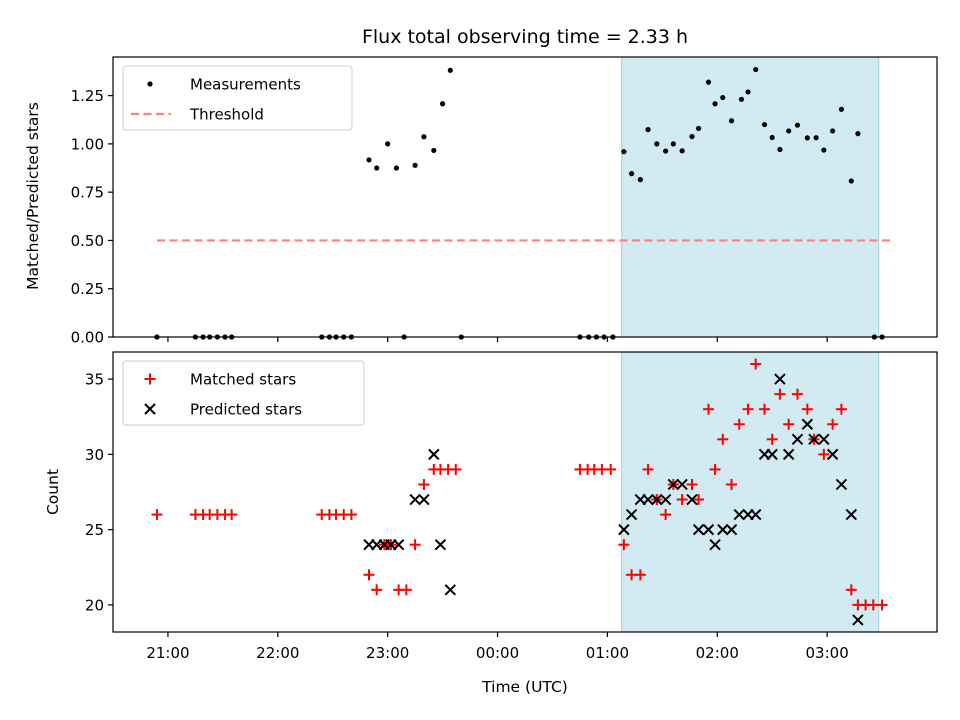  What do you see at coordinates (246, 410) in the screenshot?
I see `bottom-legend-label: Predicted stars` at bounding box center [246, 410].